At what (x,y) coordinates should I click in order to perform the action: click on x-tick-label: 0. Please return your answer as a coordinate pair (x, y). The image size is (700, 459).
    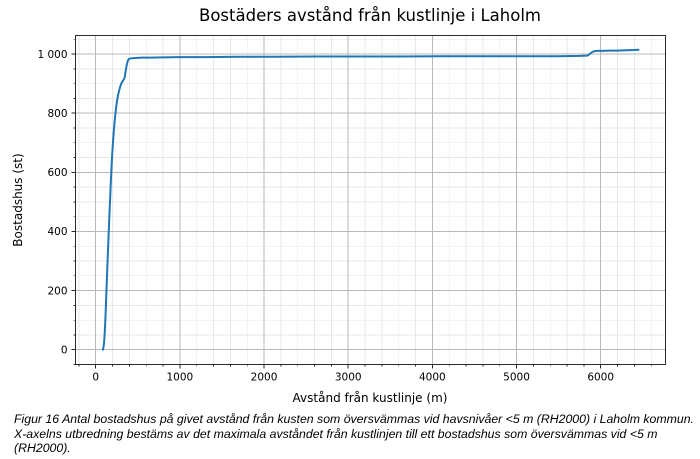
    Looking at the image, I should click on (95, 378).